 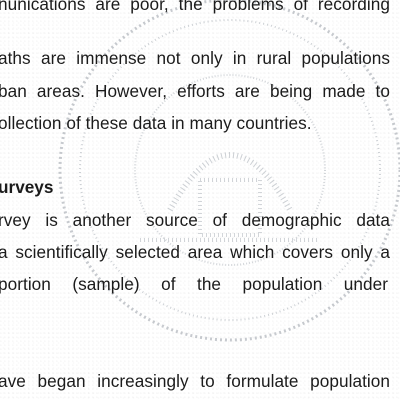 I want to click on section-heading: urveys, so click(x=27, y=187).